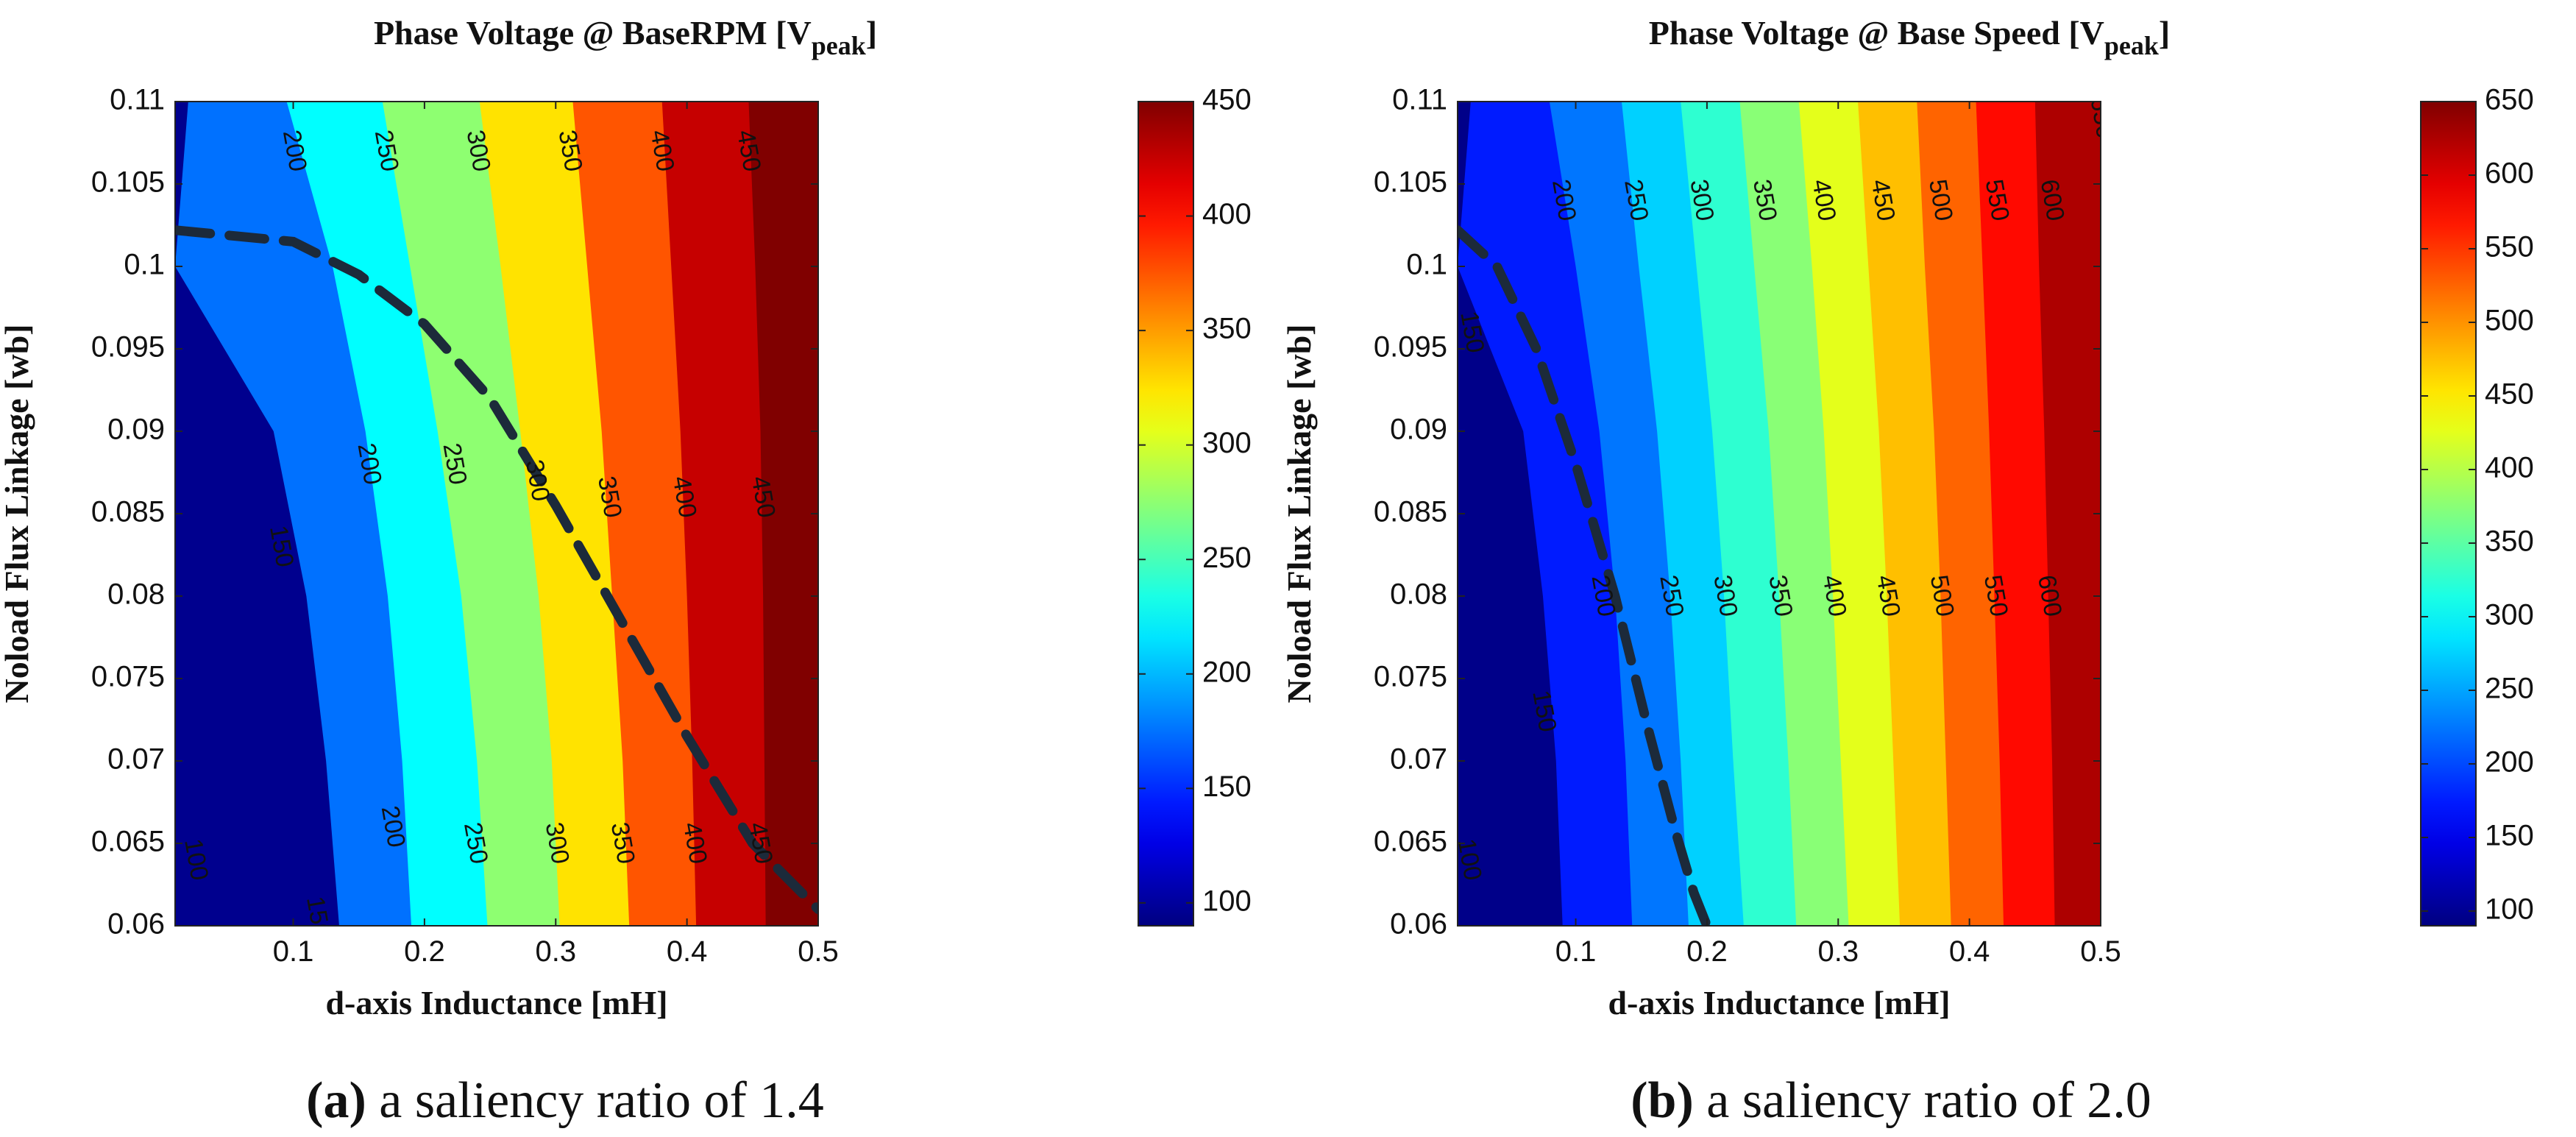  I want to click on chart-title: Phase Voltage @ Base Speed [Vpeak], so click(1909, 37).